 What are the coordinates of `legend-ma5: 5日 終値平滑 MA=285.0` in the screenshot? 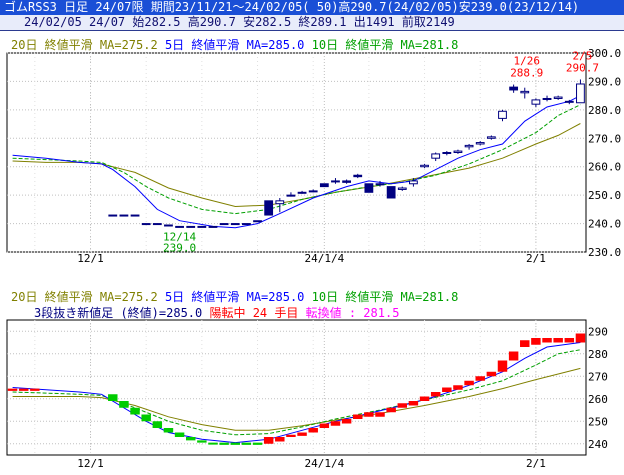 It's located at (234, 297).